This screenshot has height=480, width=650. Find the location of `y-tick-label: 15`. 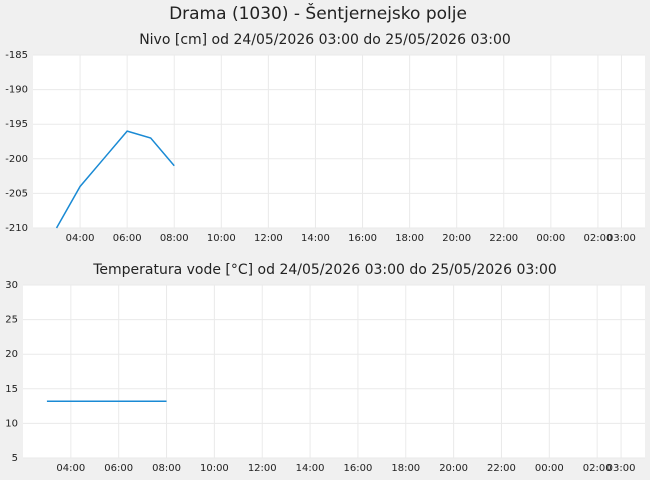

y-tick-label: 15 is located at coordinates (11, 389).